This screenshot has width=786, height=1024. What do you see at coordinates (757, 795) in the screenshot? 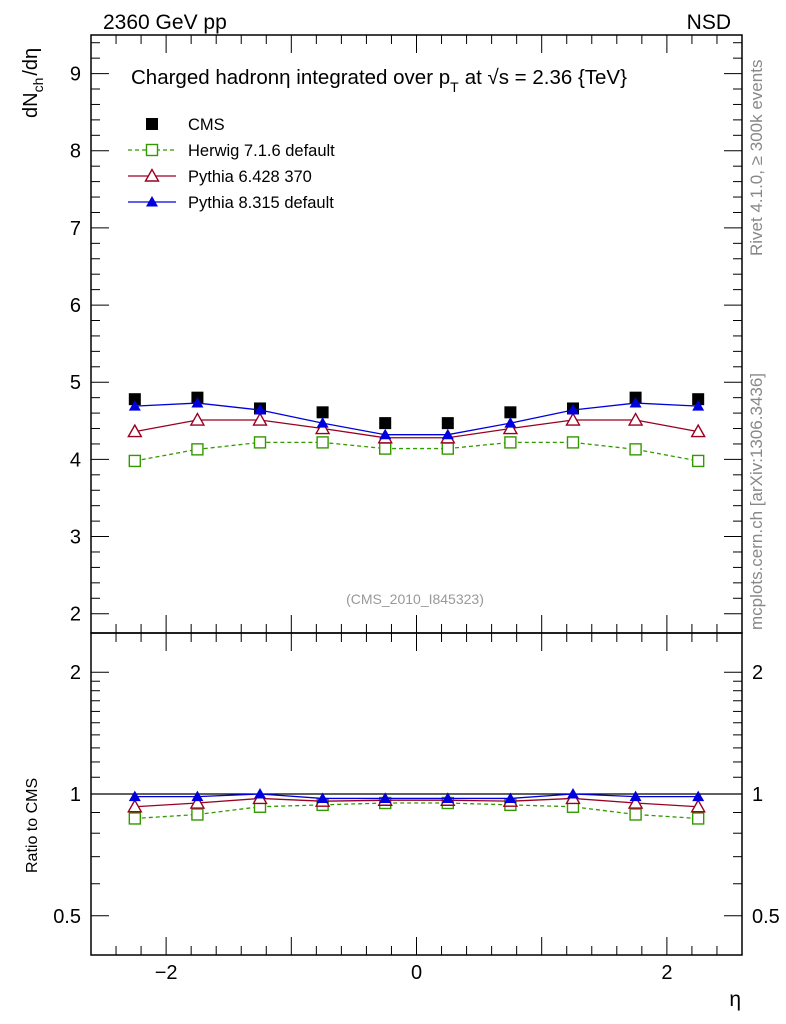
I see `ratio-y-tick-label-right: 1` at bounding box center [757, 795].